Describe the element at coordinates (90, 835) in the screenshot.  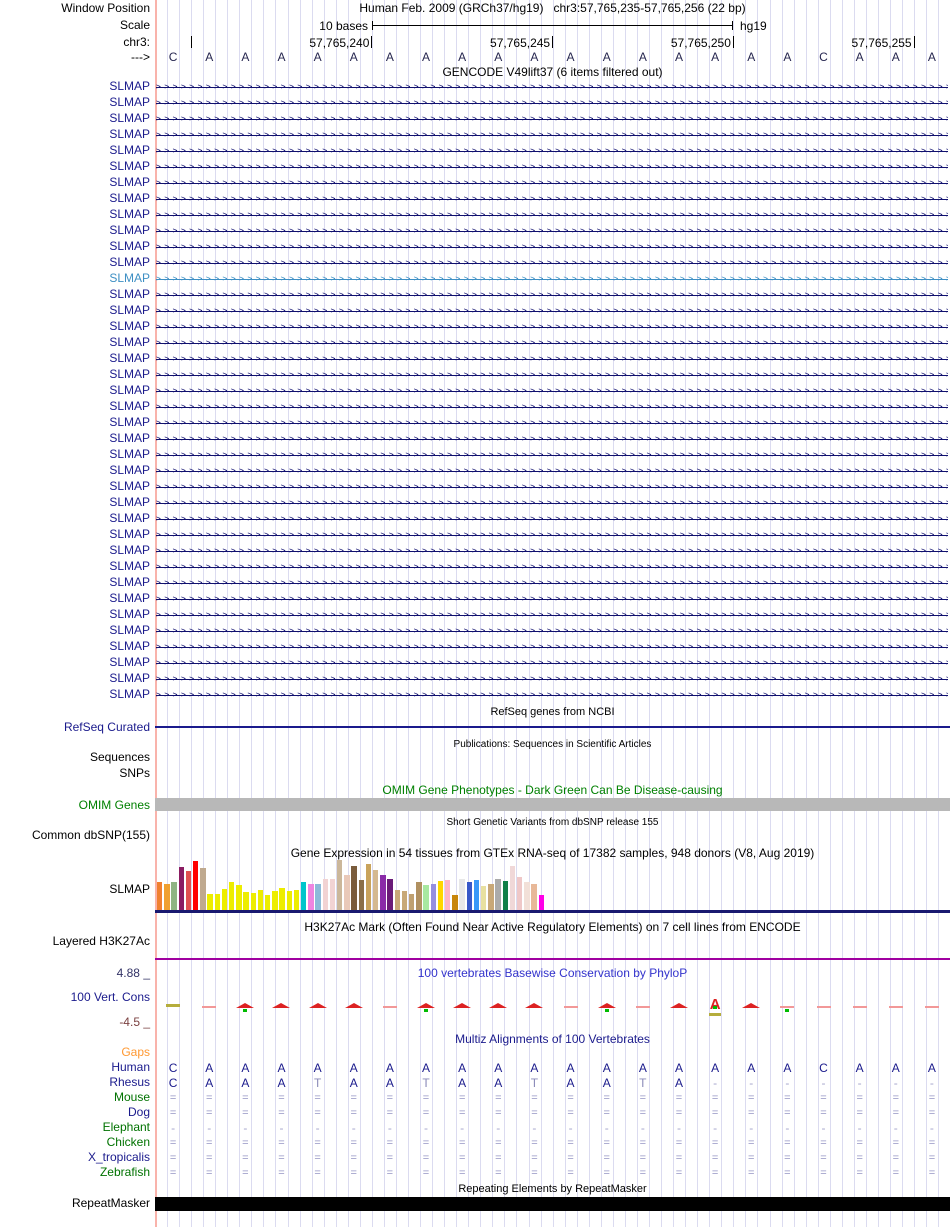
I see `dbsnp-track-label: Common dbSNP(155)` at that location.